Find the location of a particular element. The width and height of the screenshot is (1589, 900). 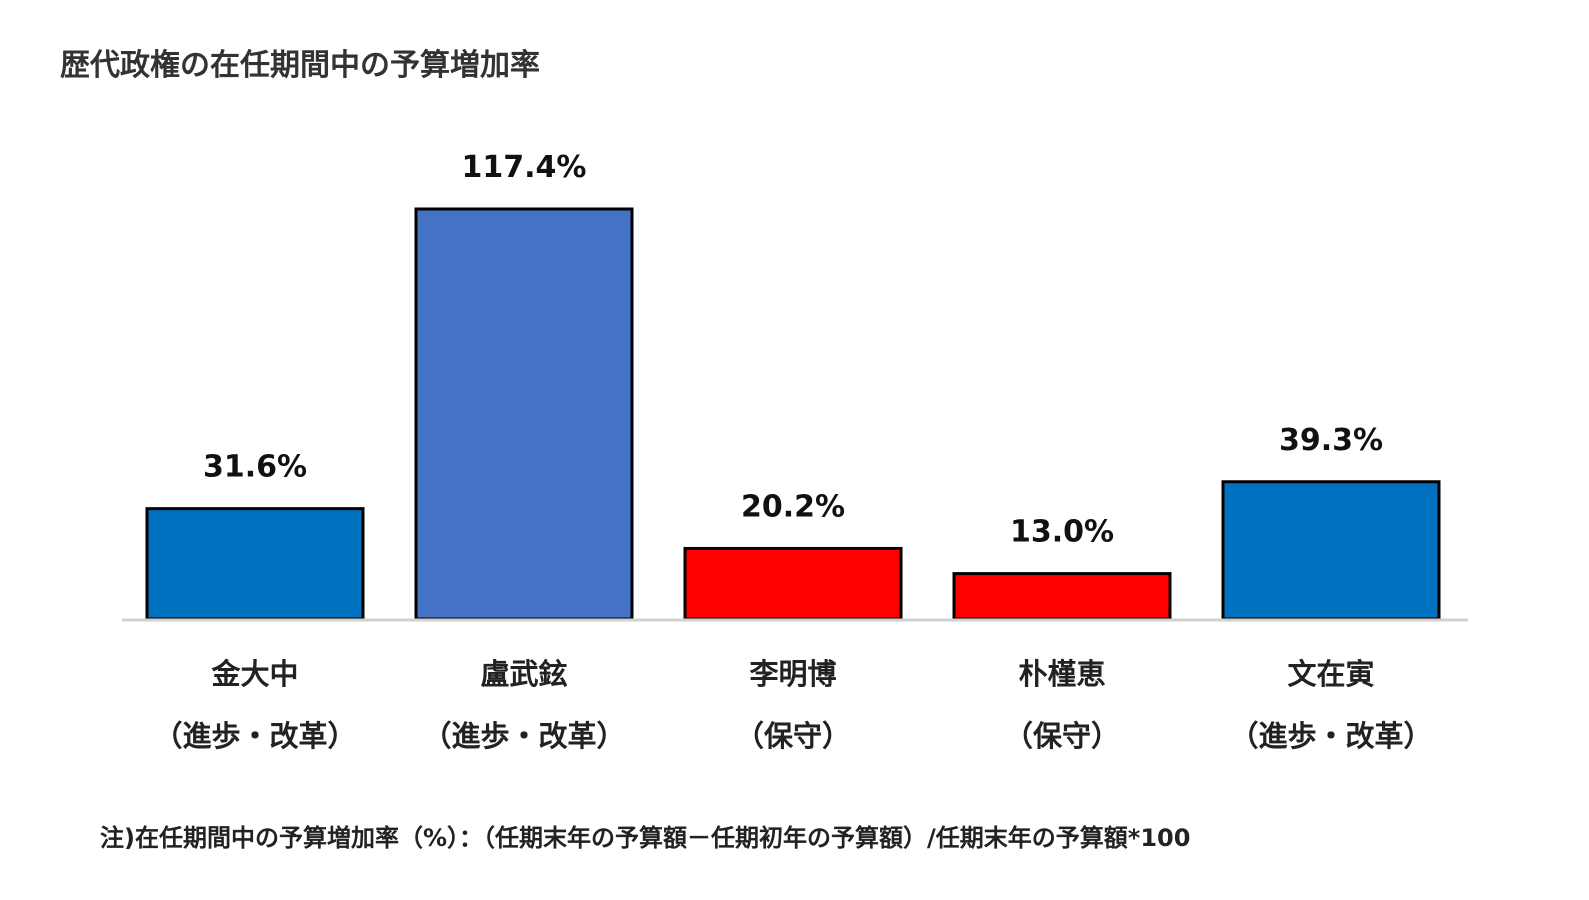

category-label-2: 盧武鉉 is located at coordinates (523, 674).